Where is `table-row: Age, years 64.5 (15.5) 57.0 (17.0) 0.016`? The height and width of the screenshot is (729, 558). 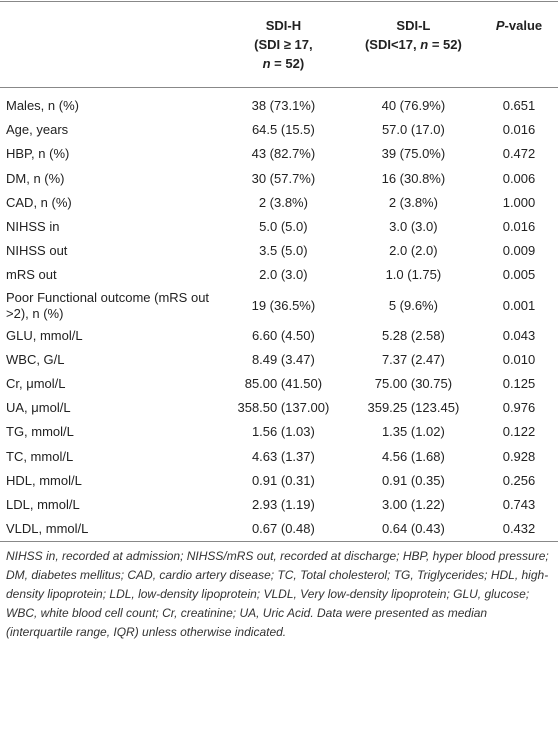 table-row: Age, years 64.5 (15.5) 57.0 (17.0) 0.016 is located at coordinates (279, 130).